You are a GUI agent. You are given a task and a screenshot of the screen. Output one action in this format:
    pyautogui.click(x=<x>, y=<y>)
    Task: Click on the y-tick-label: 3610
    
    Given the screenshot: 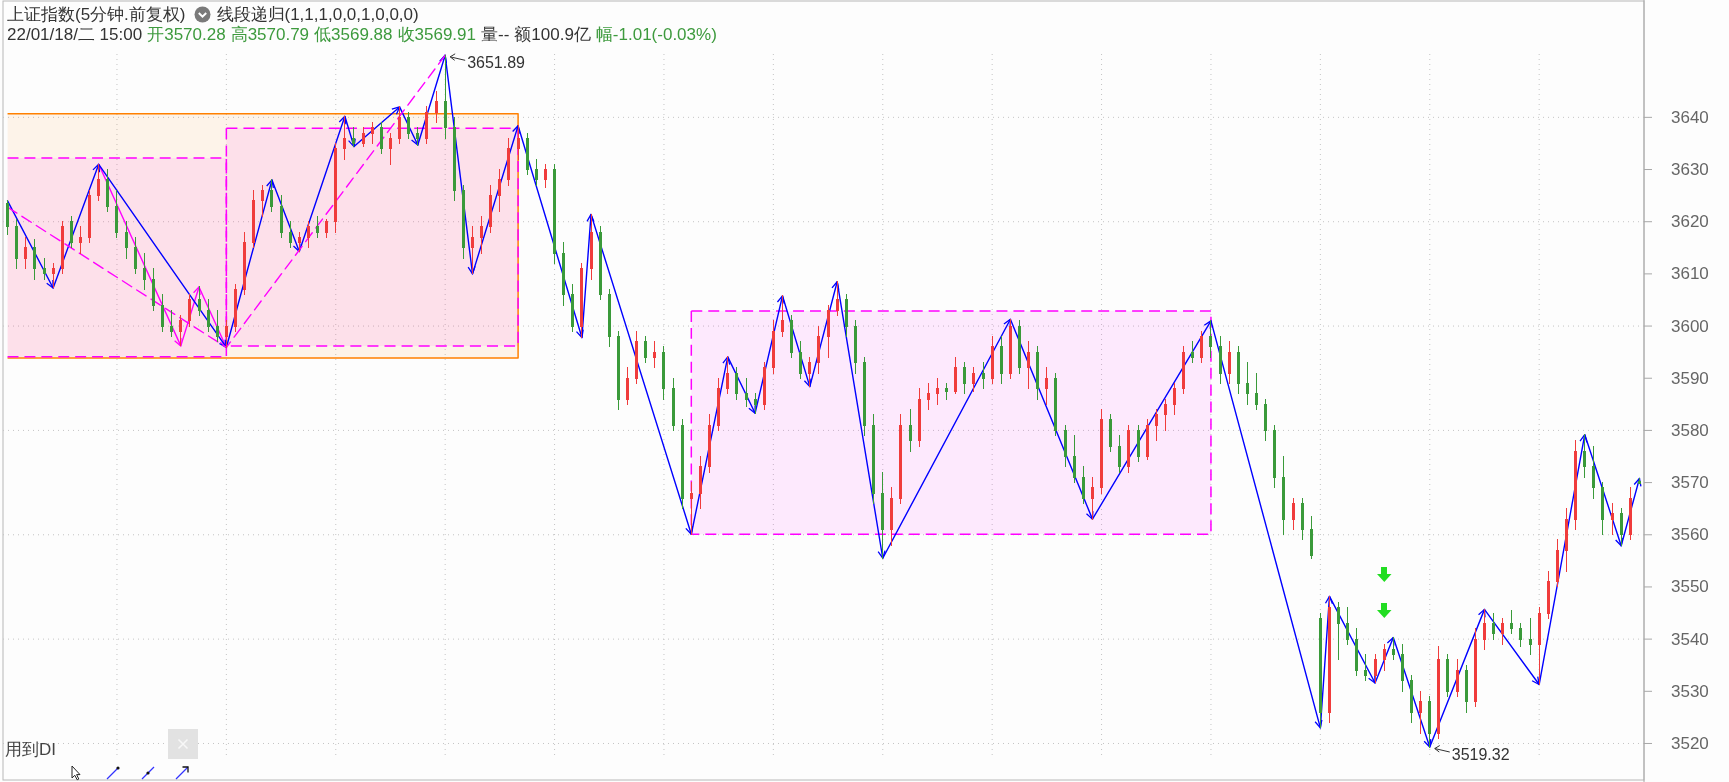 What is the action you would take?
    pyautogui.click(x=1690, y=274)
    